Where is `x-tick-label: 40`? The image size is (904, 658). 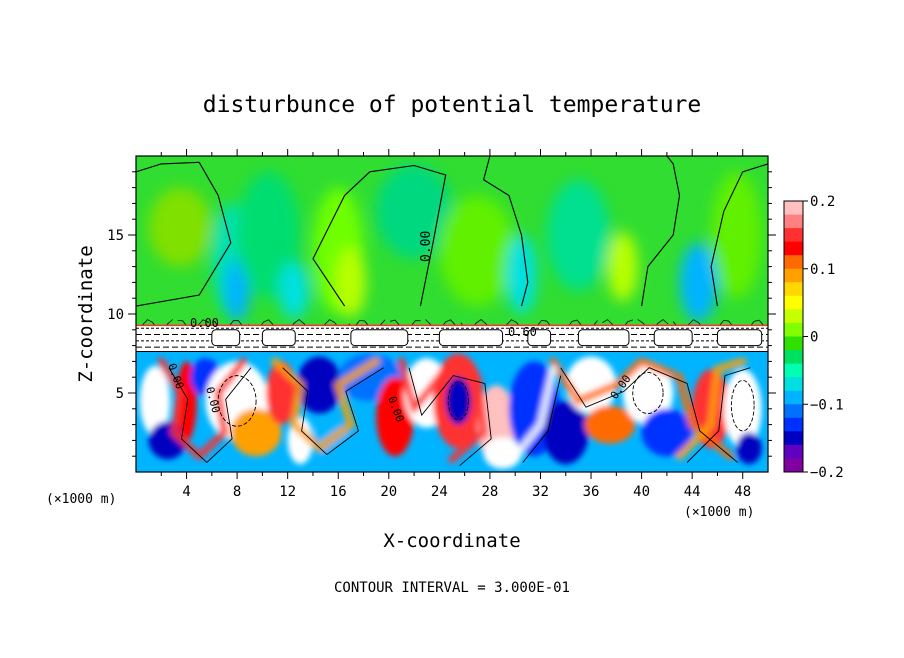
x-tick-label: 40 is located at coordinates (641, 492).